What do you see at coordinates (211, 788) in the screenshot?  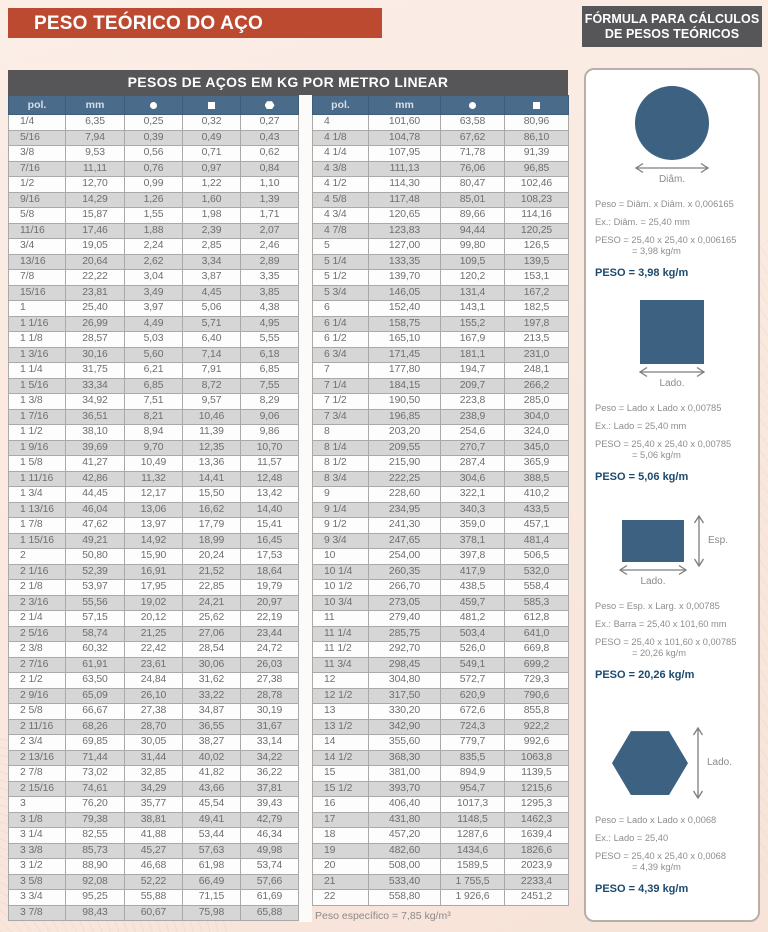 I see `table-cell: 43,66` at bounding box center [211, 788].